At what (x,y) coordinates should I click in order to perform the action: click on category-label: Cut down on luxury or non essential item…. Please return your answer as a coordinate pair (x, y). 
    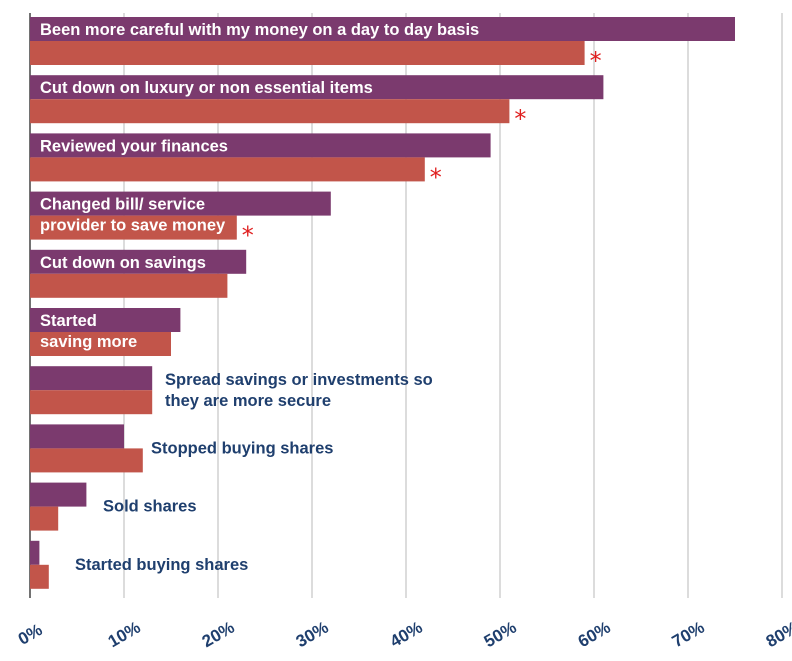
    Looking at the image, I should click on (206, 88).